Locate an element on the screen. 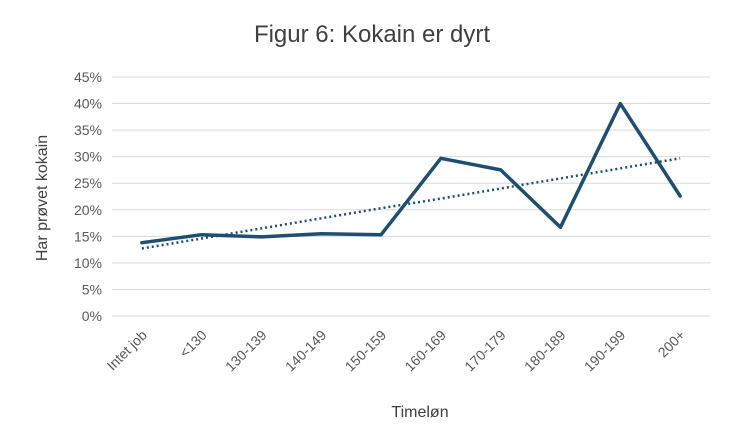  chart-title: Figur 6: Kokain er dyrt is located at coordinates (372, 34).